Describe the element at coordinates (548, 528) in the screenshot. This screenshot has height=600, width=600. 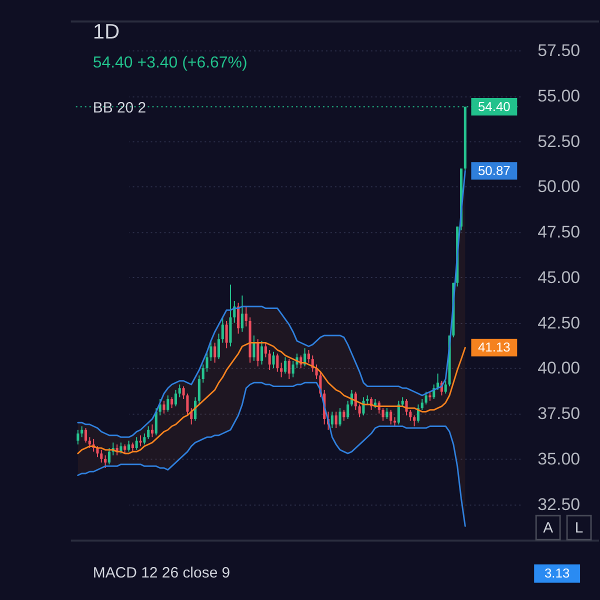
I see `text: A` at that location.